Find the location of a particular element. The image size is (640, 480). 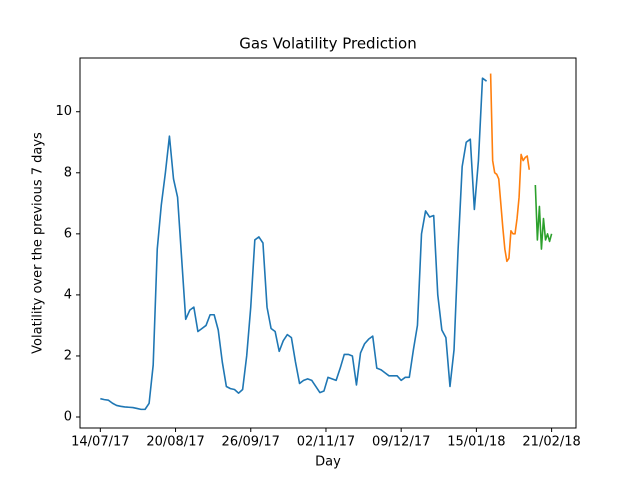

y-tick-label: 4 is located at coordinates (68, 294).